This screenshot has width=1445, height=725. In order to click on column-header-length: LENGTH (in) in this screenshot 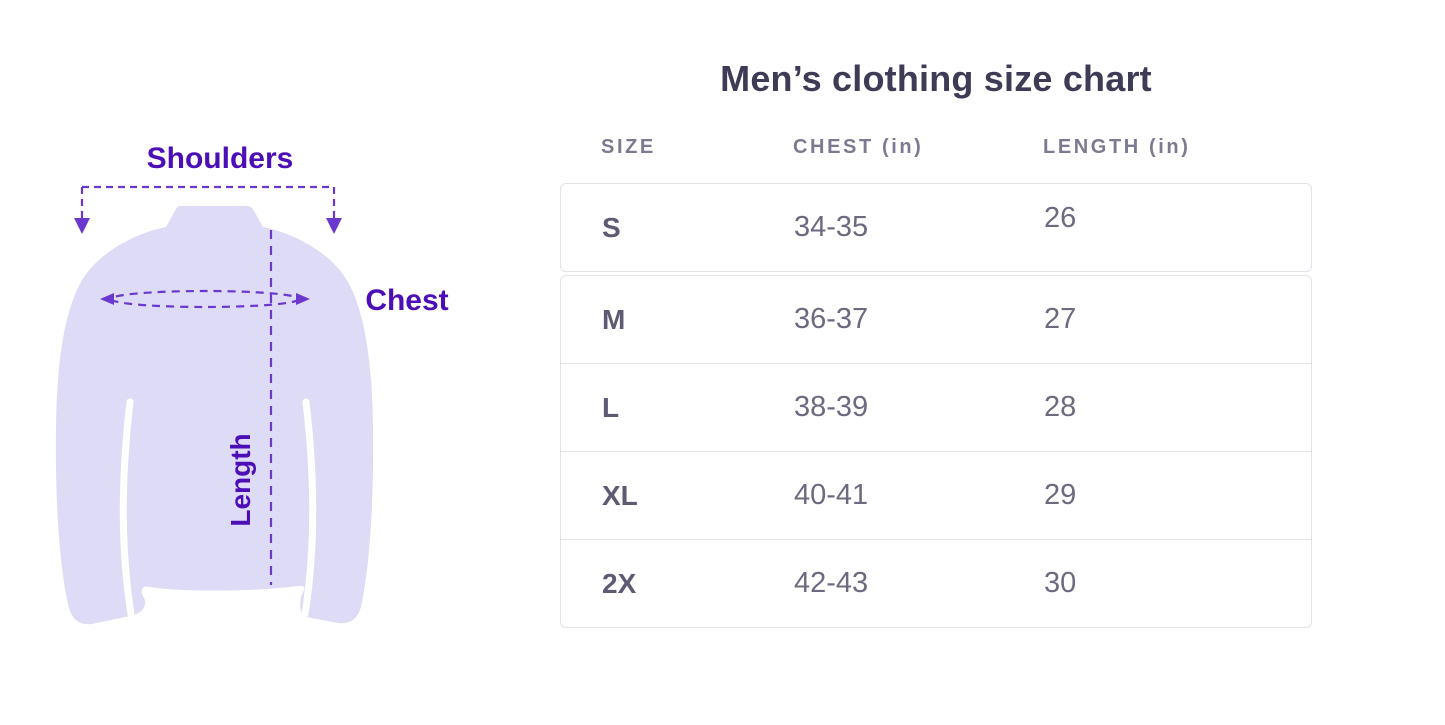, I will do `click(1117, 147)`.